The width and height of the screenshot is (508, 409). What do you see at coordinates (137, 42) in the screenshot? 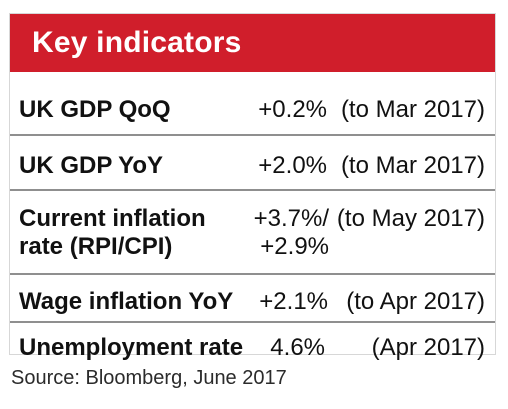
I see `panel-title: Key indicators` at bounding box center [137, 42].